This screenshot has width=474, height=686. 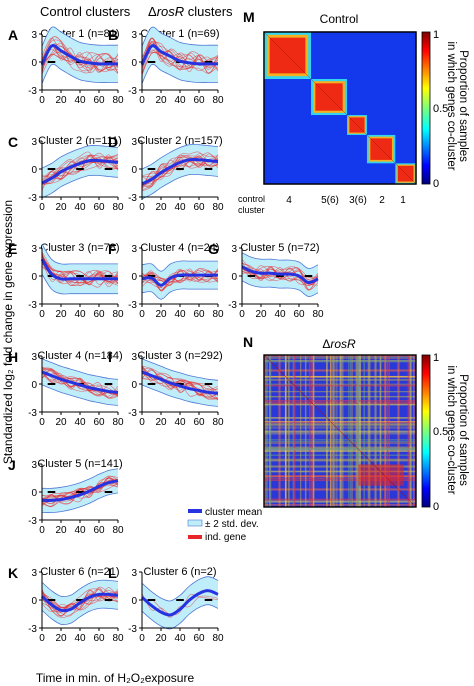 I want to click on header-rosr-italic: rosR, so click(x=170, y=11).